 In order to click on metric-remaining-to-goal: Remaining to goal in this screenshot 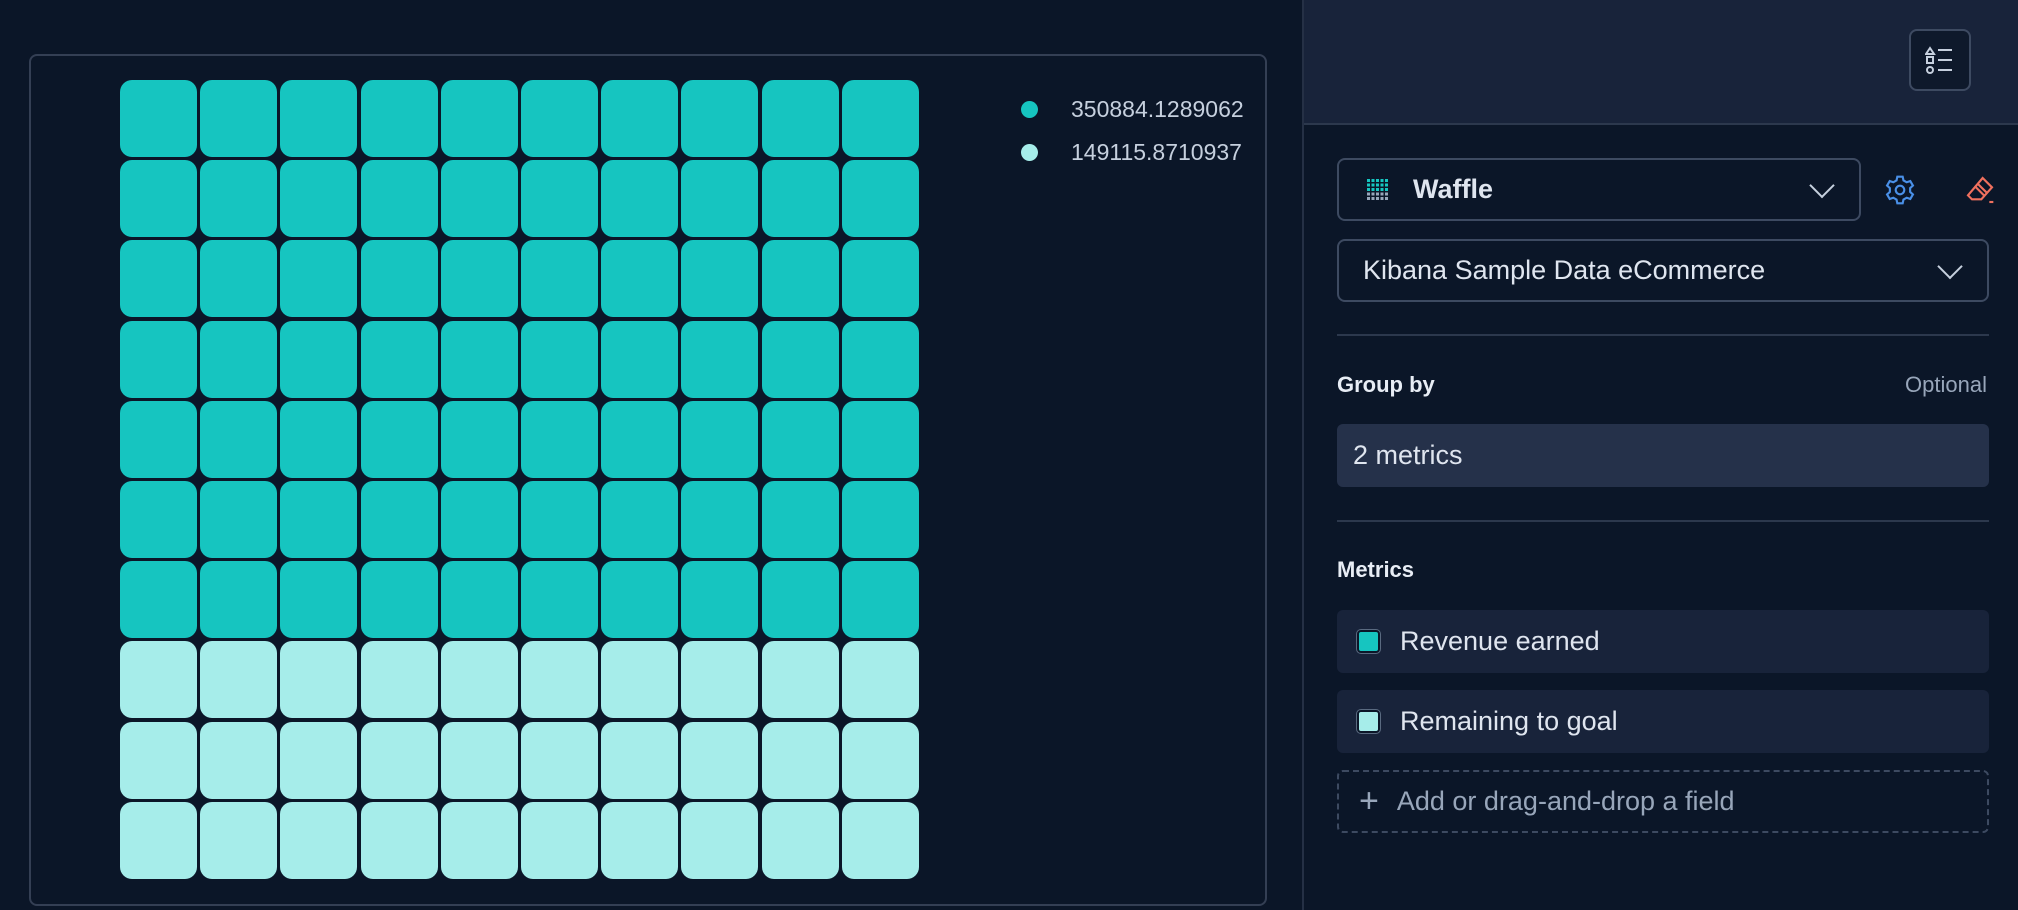, I will do `click(1663, 721)`.